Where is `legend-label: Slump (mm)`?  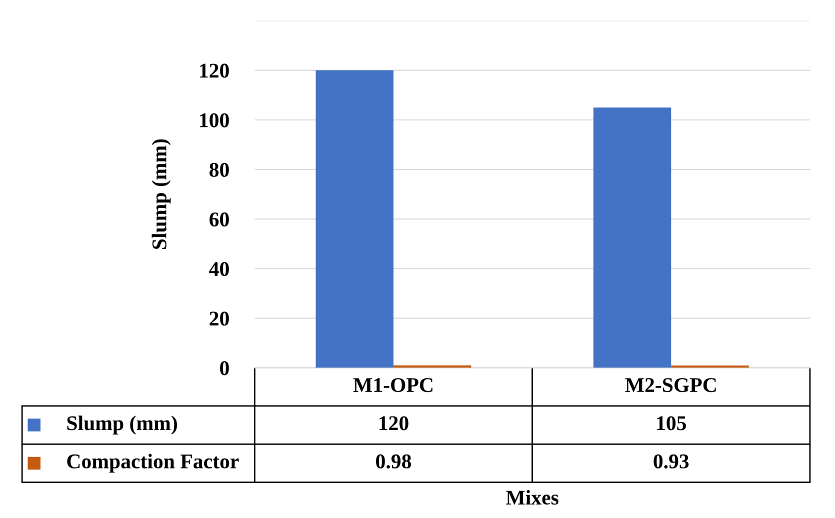 legend-label: Slump (mm) is located at coordinates (122, 425).